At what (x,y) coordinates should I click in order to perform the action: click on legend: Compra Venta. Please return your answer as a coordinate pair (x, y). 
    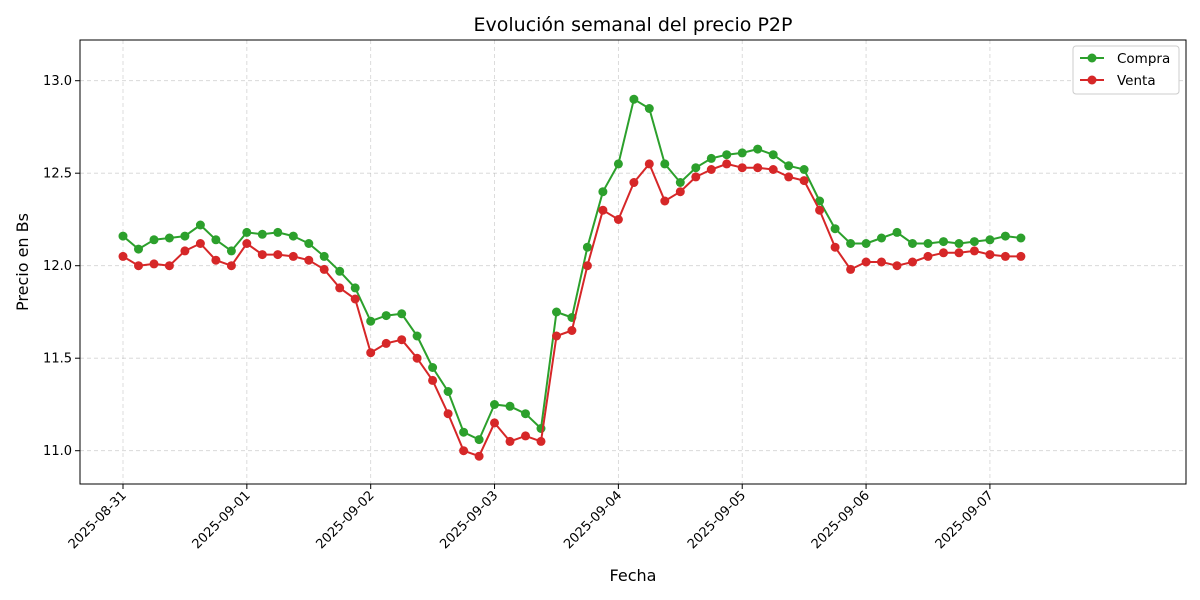
    Looking at the image, I should click on (1126, 70).